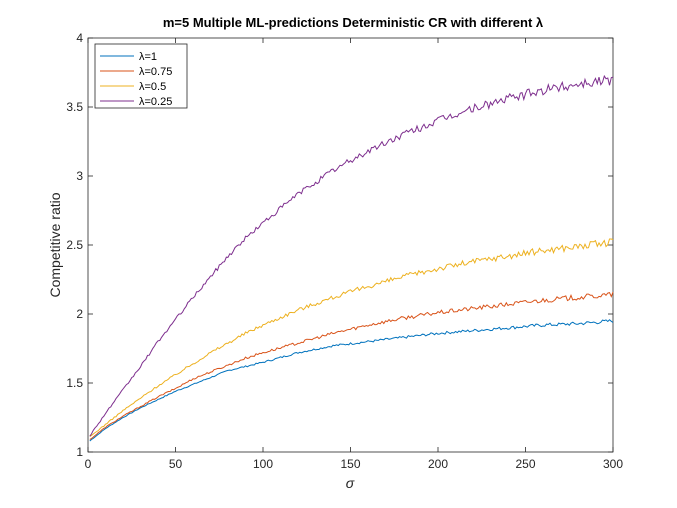  Describe the element at coordinates (263, 464) in the screenshot. I see `x-tick-label: 100` at that location.